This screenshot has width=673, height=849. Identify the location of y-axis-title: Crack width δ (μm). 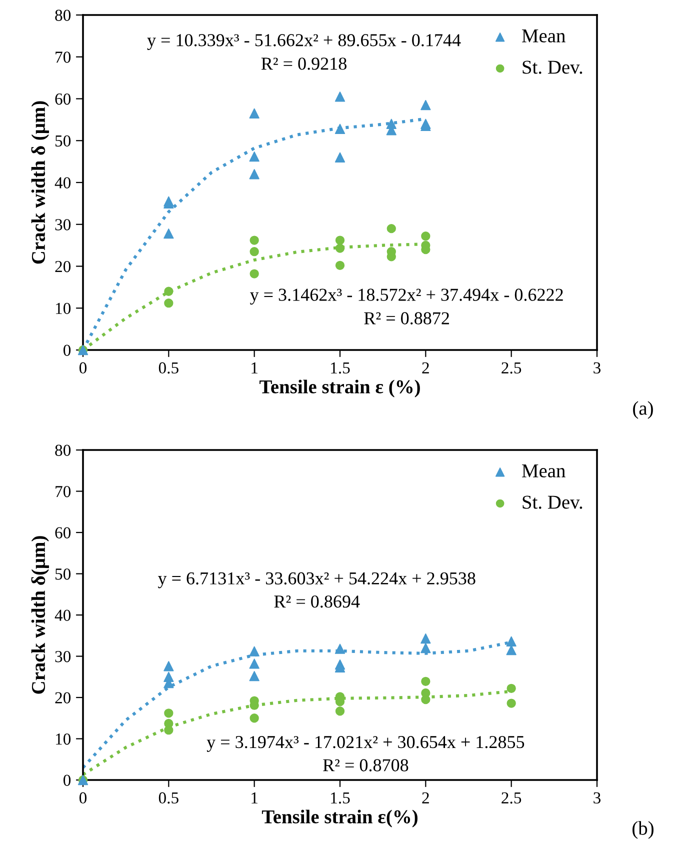
(40, 182).